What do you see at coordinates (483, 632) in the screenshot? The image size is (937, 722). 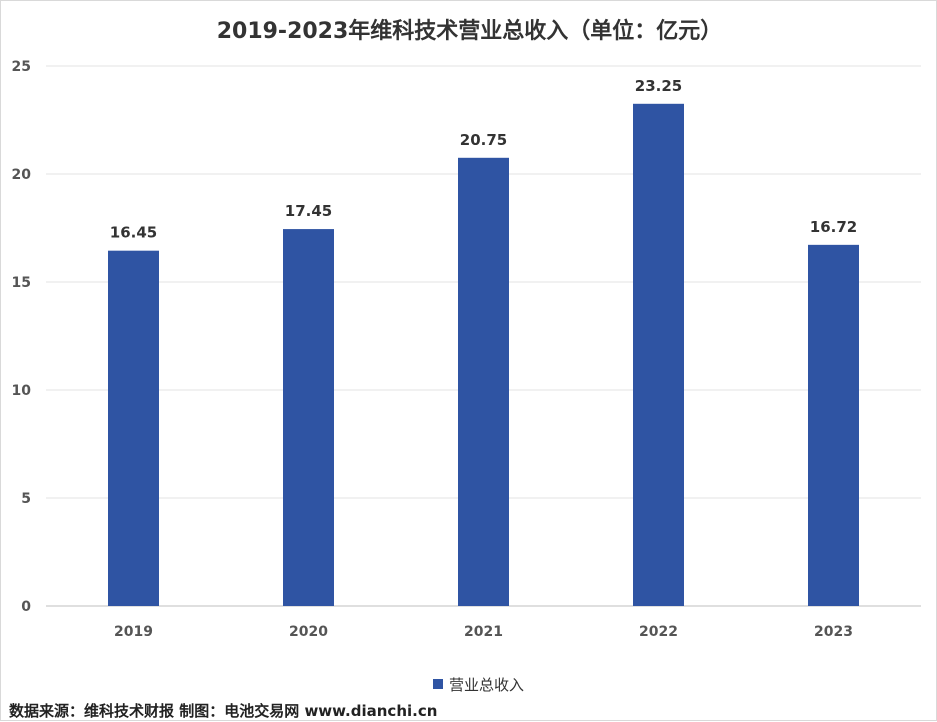 I see `x-tick-label: 2021` at bounding box center [483, 632].